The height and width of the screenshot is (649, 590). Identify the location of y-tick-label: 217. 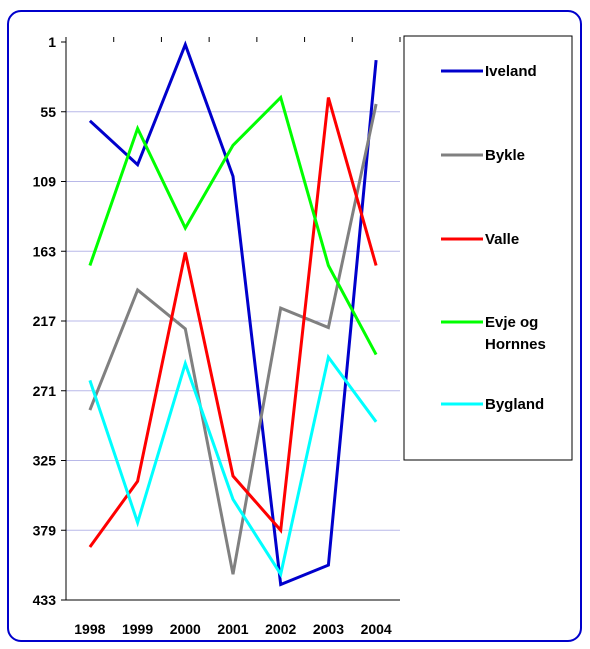
(45, 321).